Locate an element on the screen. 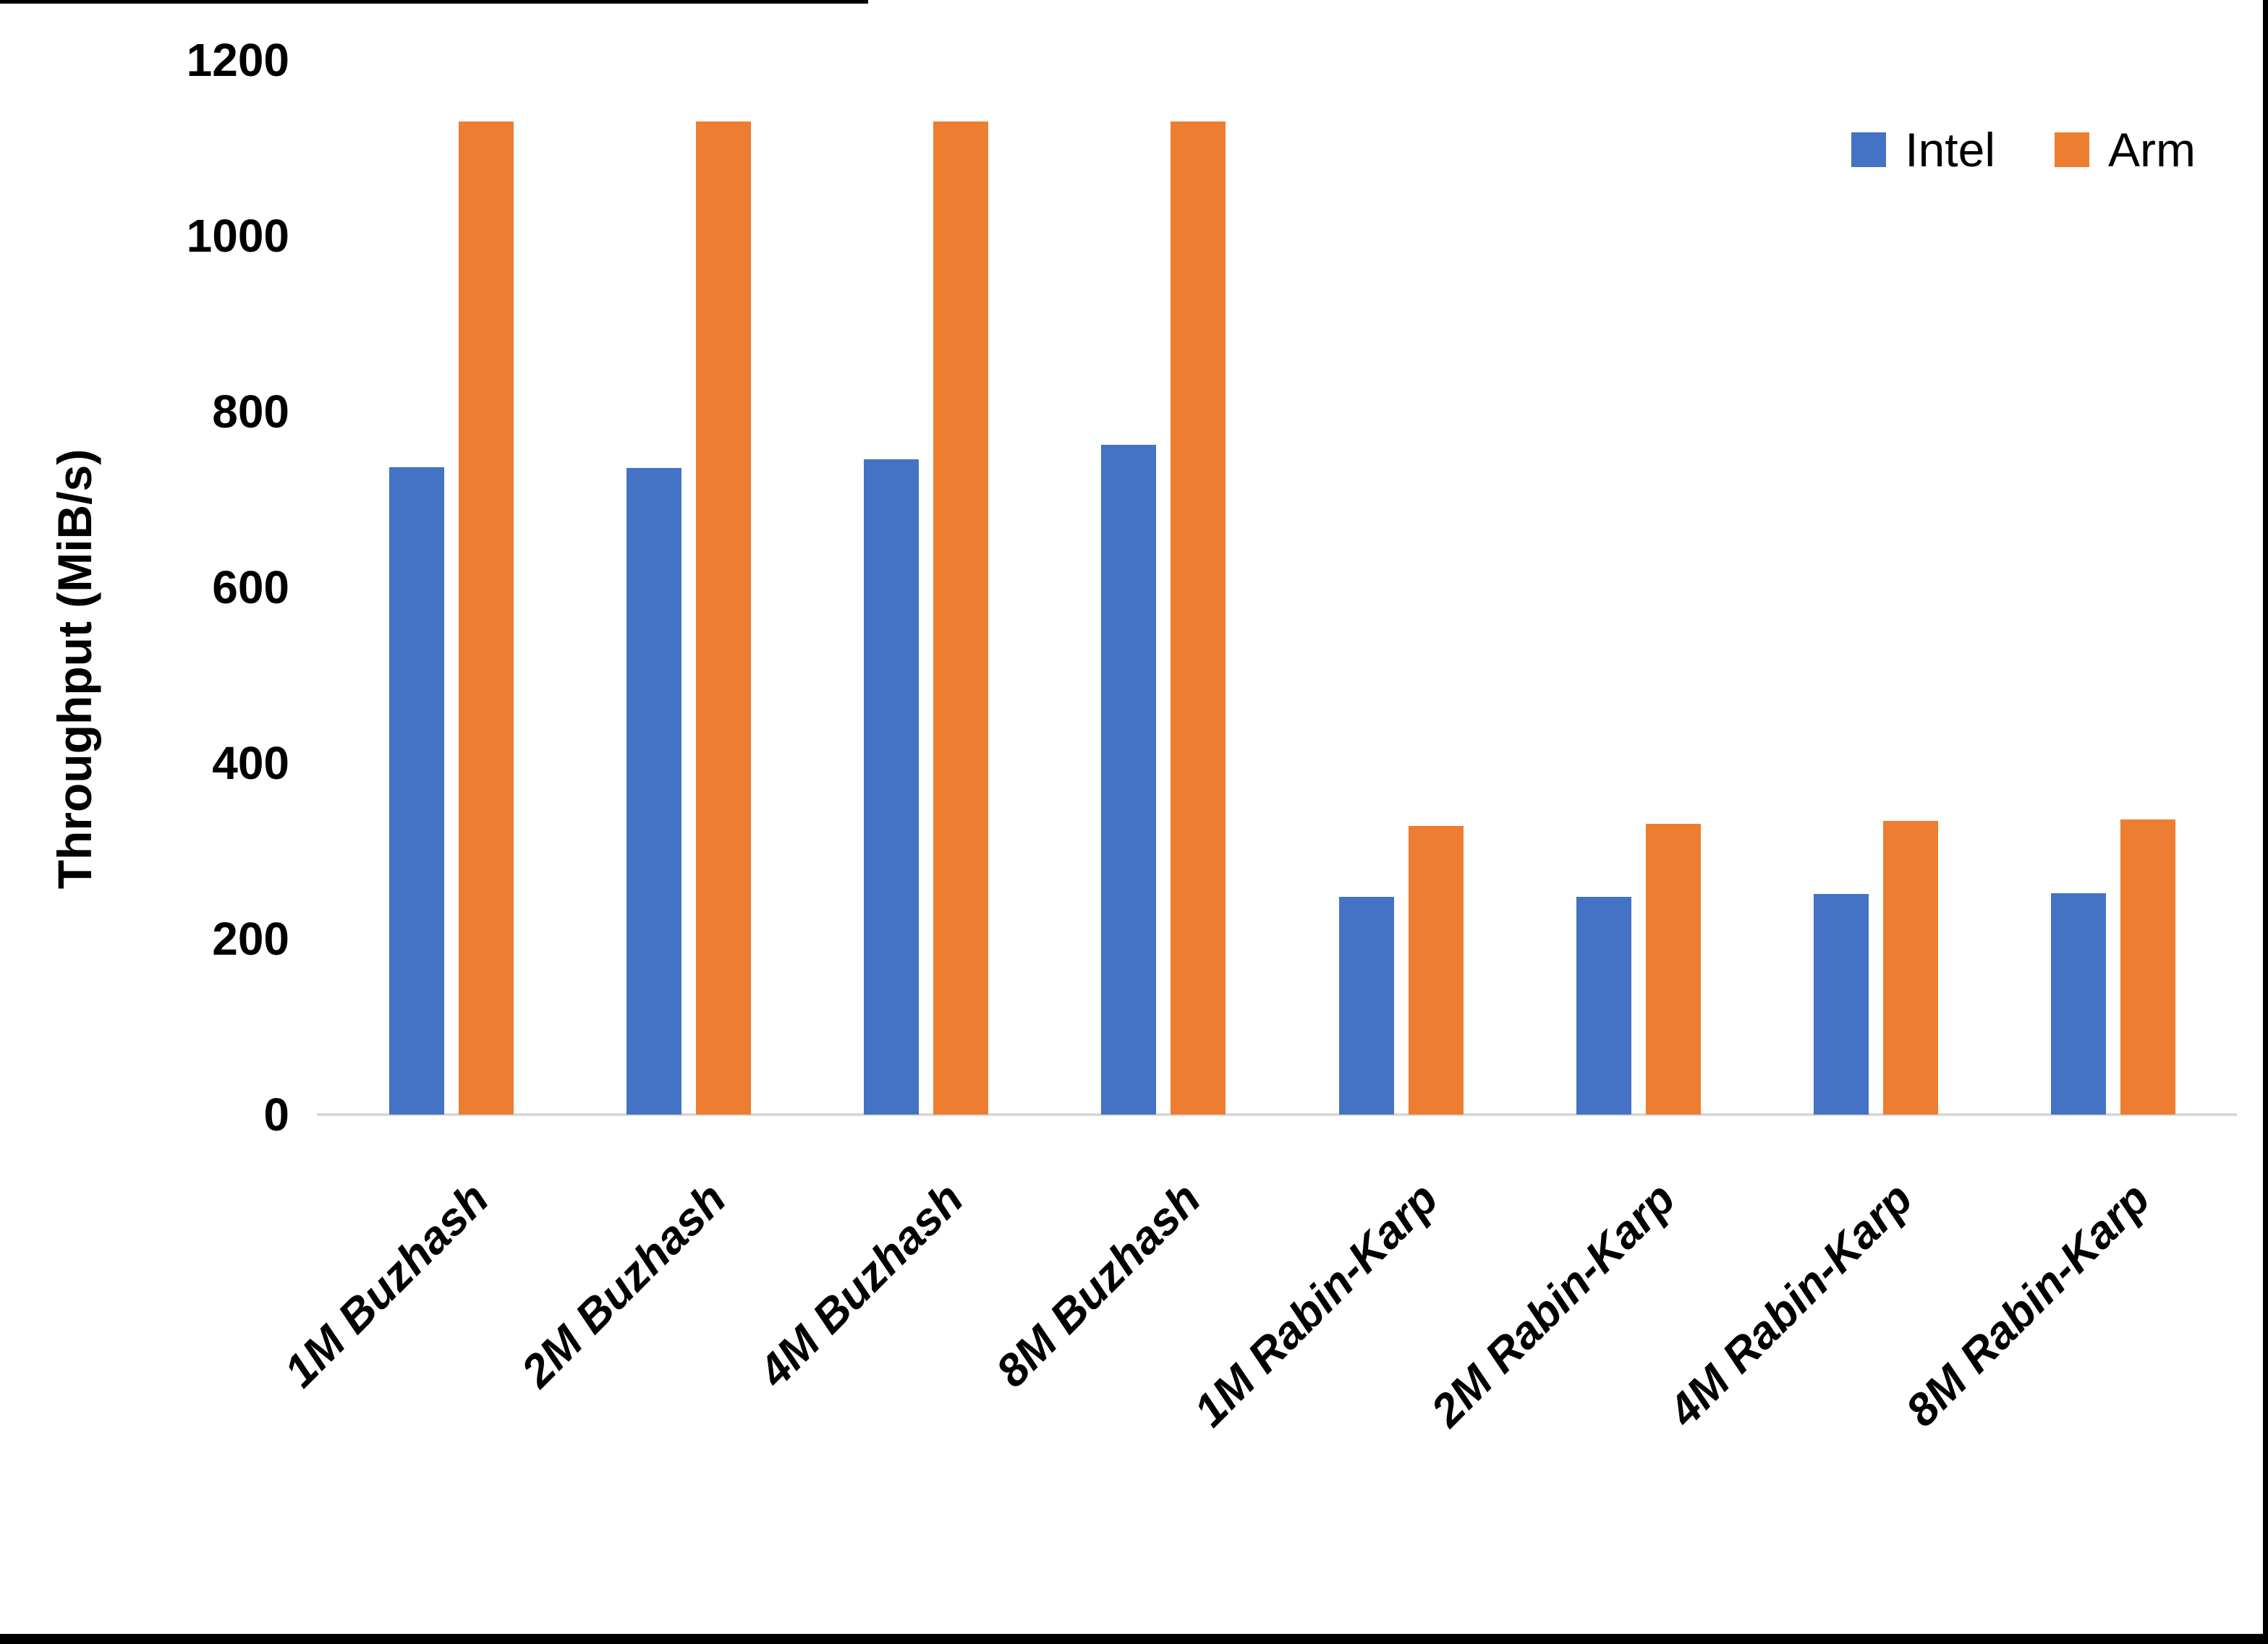 The width and height of the screenshot is (2268, 1644). legend-swatch-arm is located at coordinates (2072, 149).